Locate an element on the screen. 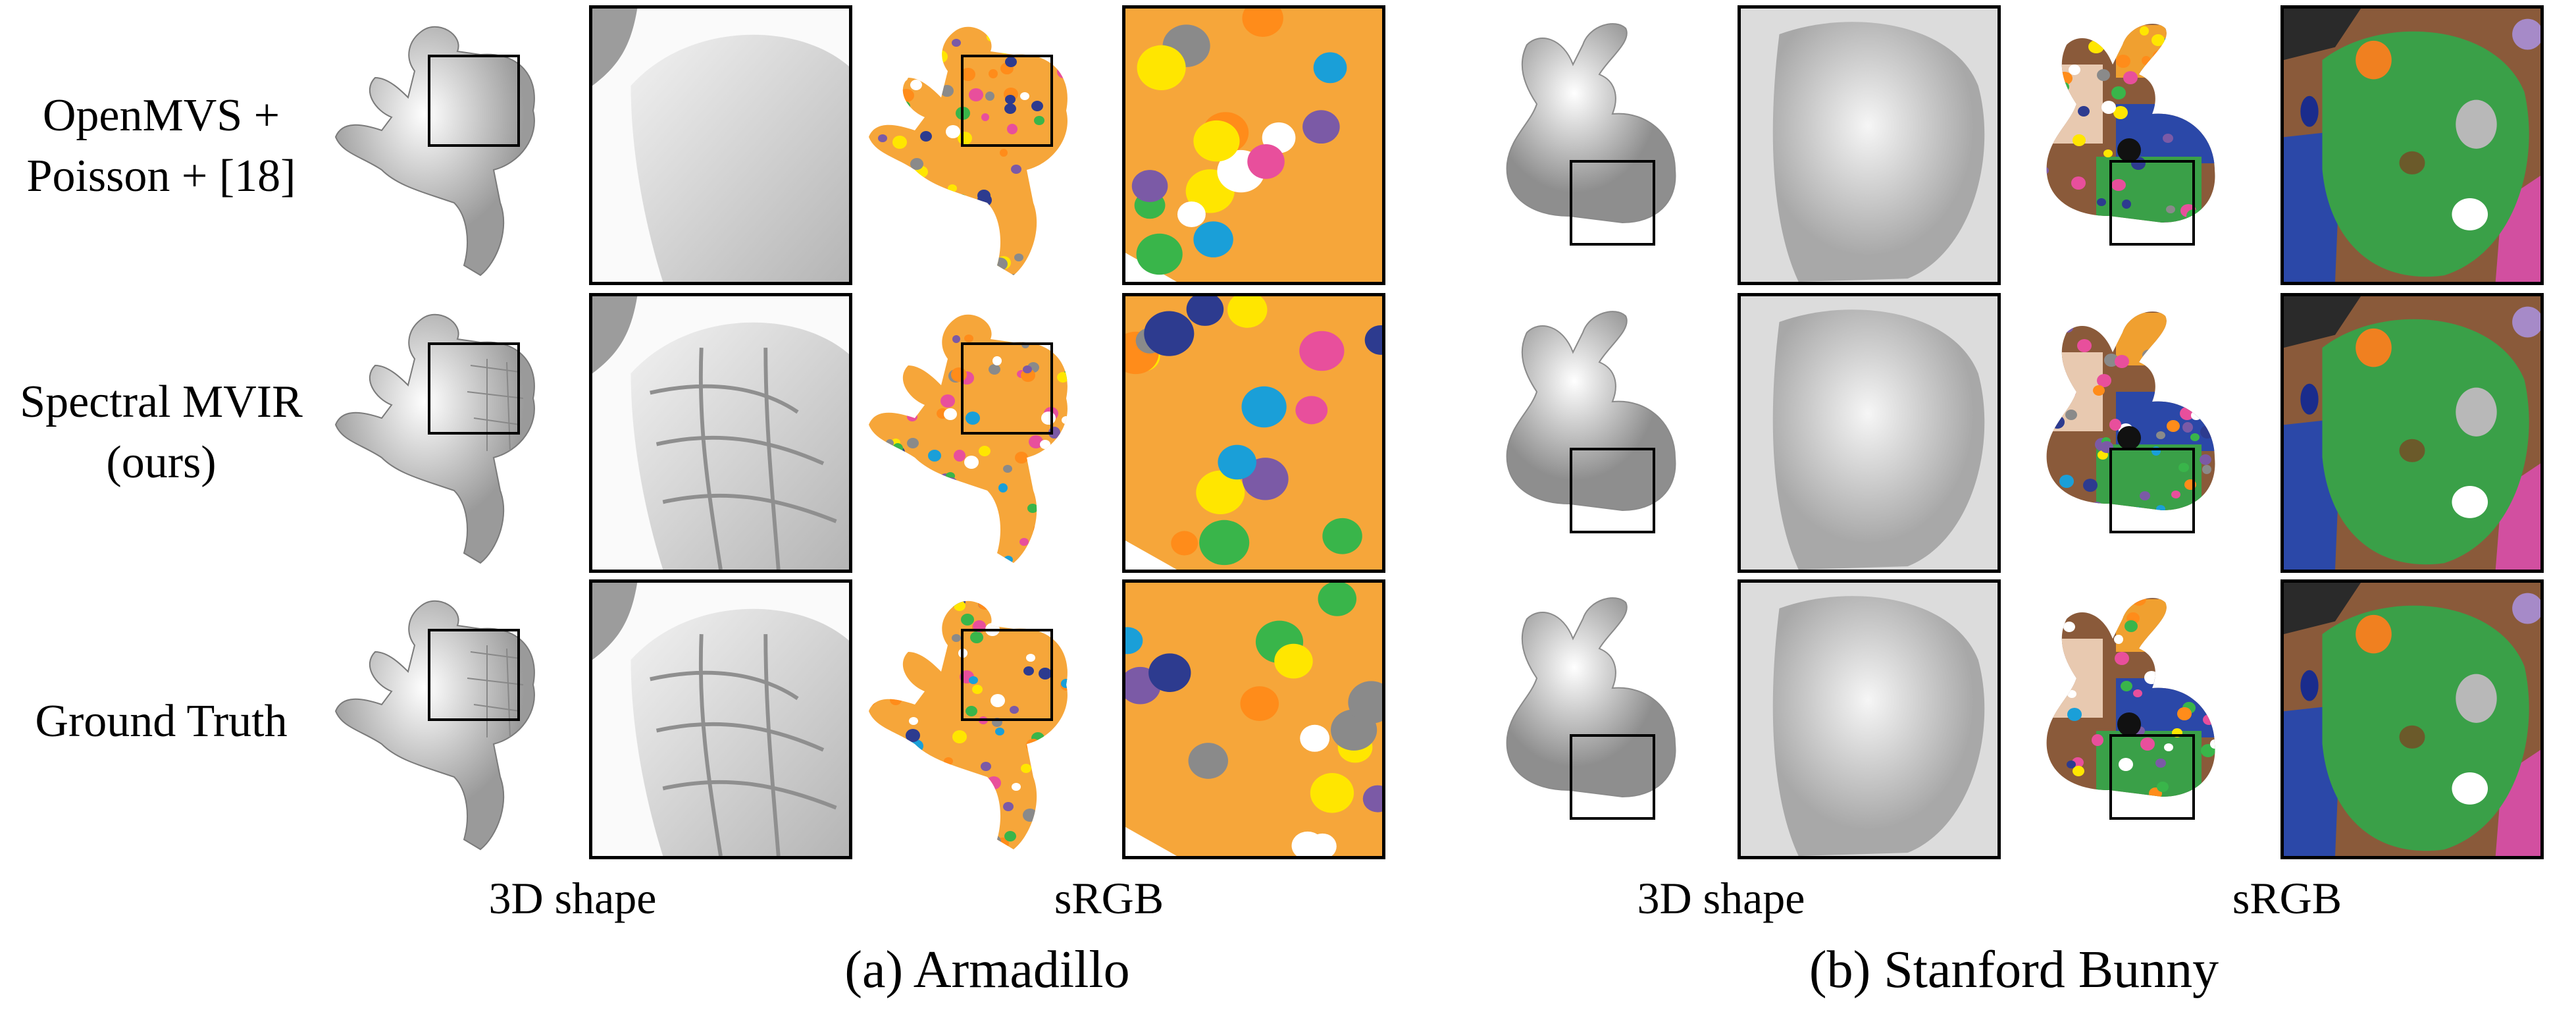 This screenshot has width=2576, height=1014. row-label-line: Ground Truth is located at coordinates (161, 721).